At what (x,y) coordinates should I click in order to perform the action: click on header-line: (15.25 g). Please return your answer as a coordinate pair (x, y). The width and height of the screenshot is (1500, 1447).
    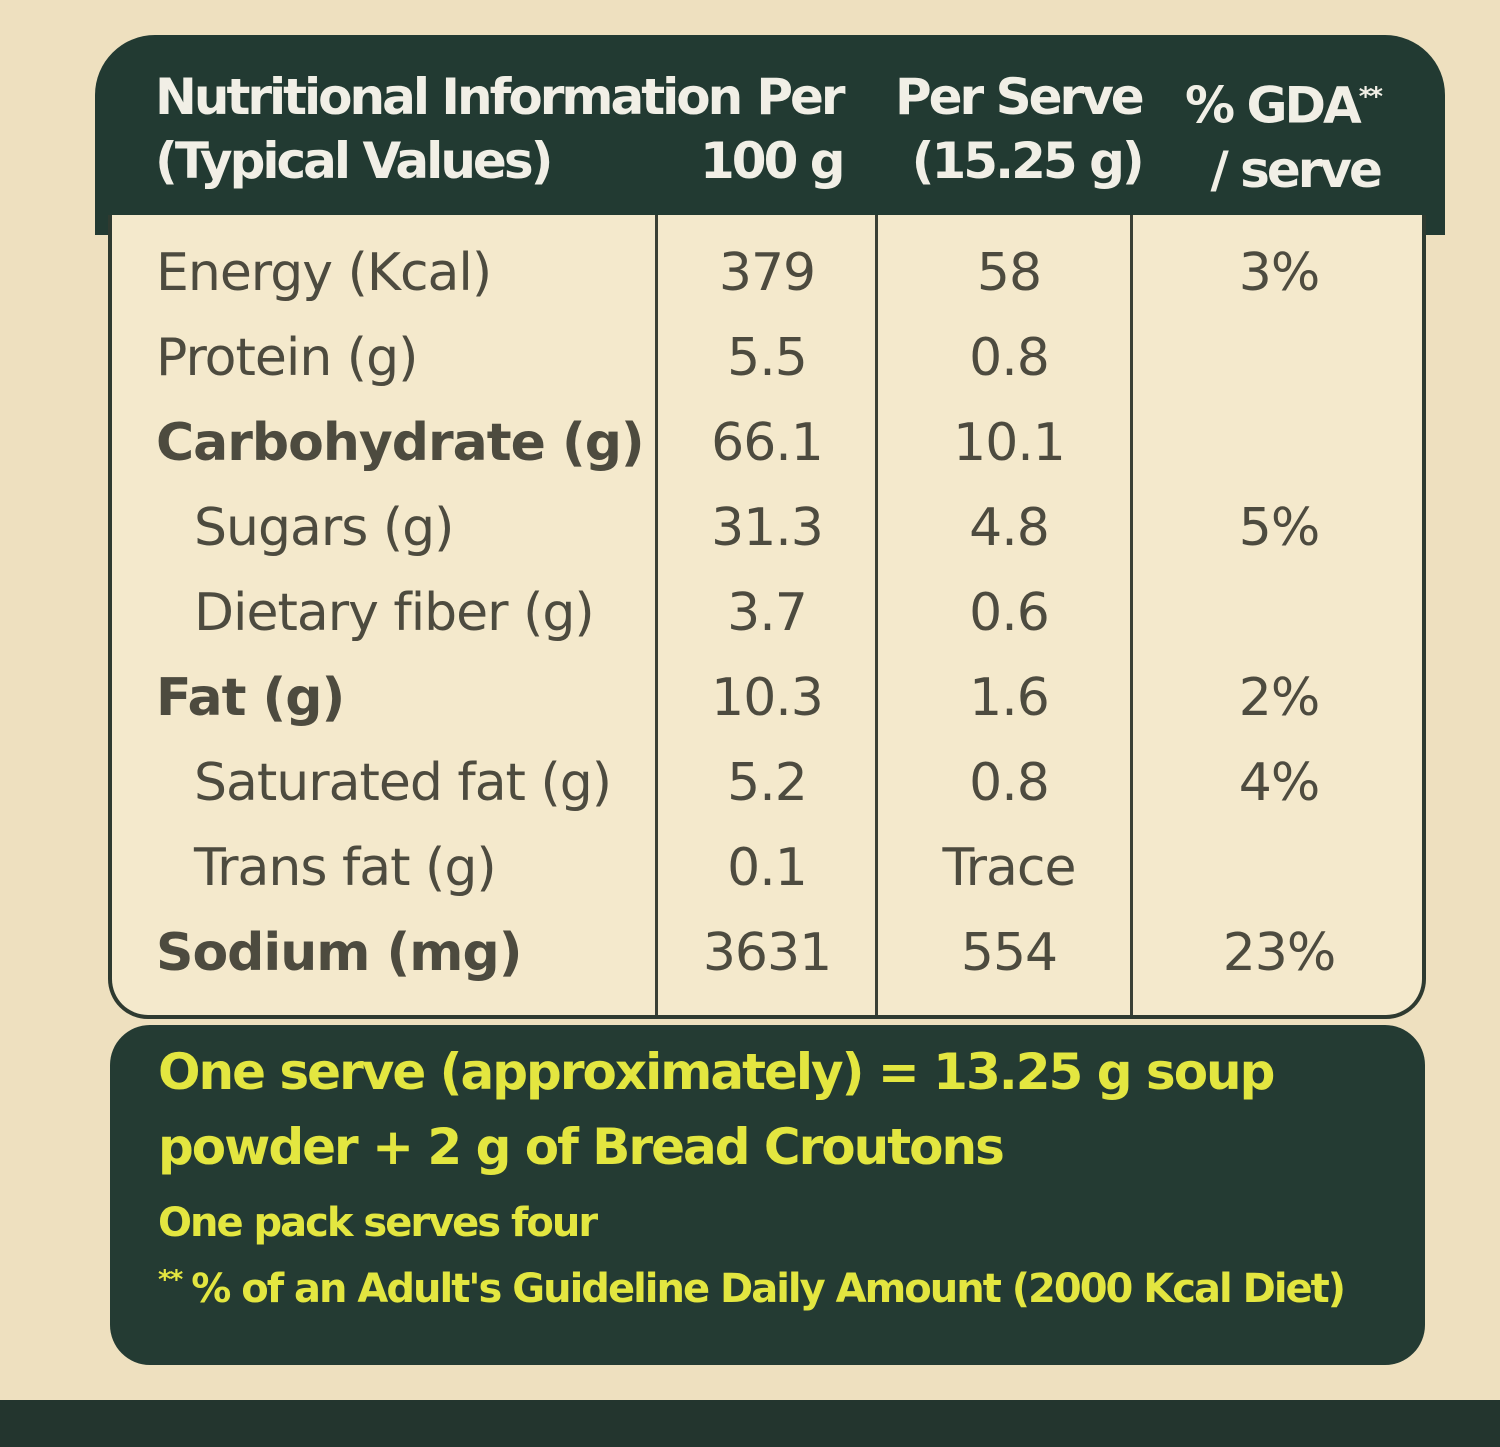
    Looking at the image, I should click on (1028, 161).